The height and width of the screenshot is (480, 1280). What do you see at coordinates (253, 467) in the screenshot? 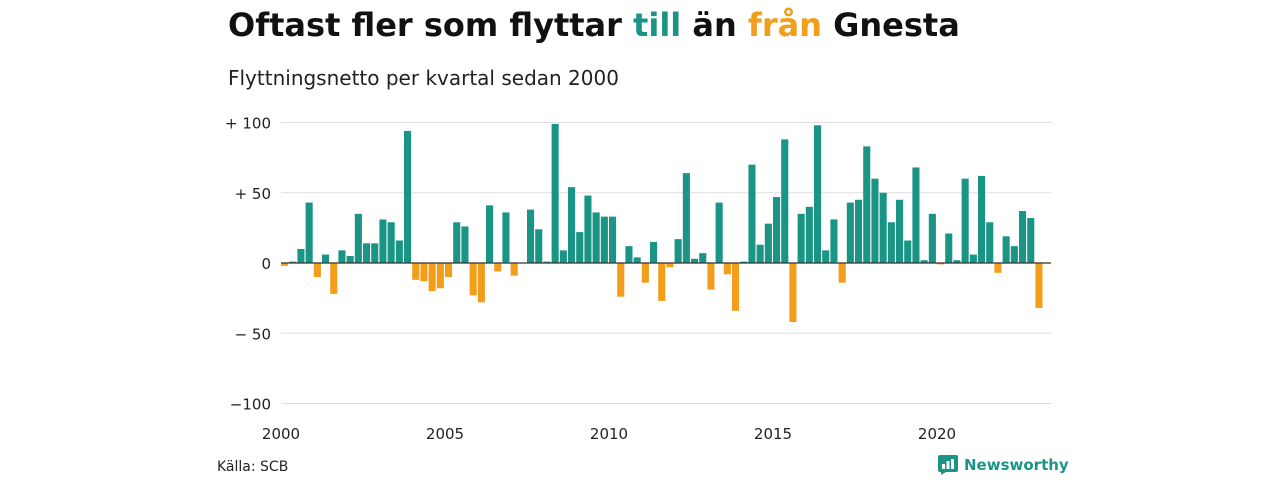
I see `source-note: Källa: SCB` at bounding box center [253, 467].